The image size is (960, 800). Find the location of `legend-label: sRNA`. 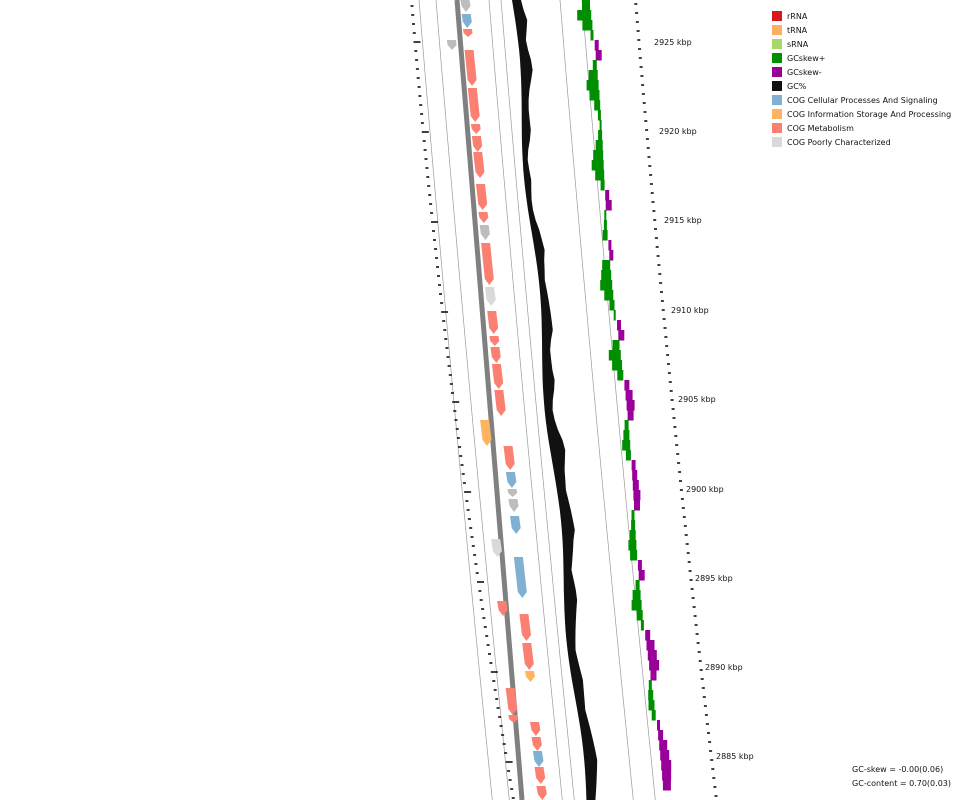

legend-label: sRNA is located at coordinates (798, 44).